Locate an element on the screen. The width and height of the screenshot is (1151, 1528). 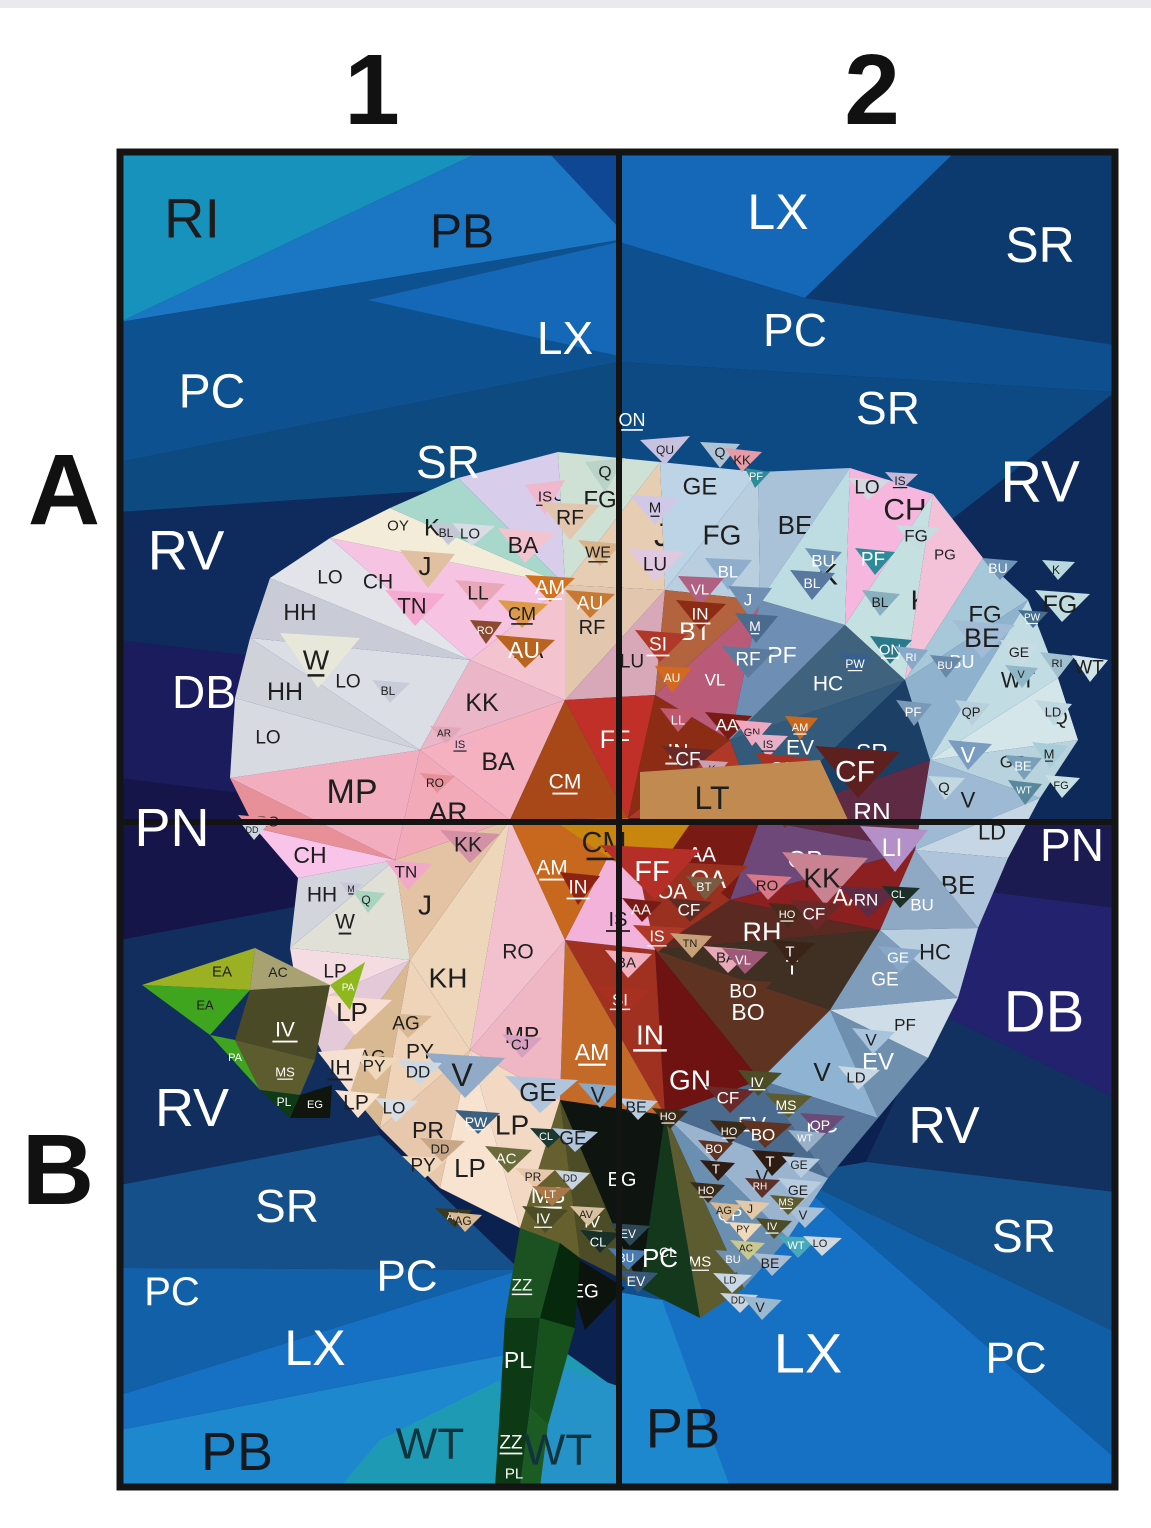
region-code-label: QU is located at coordinates (665, 450).